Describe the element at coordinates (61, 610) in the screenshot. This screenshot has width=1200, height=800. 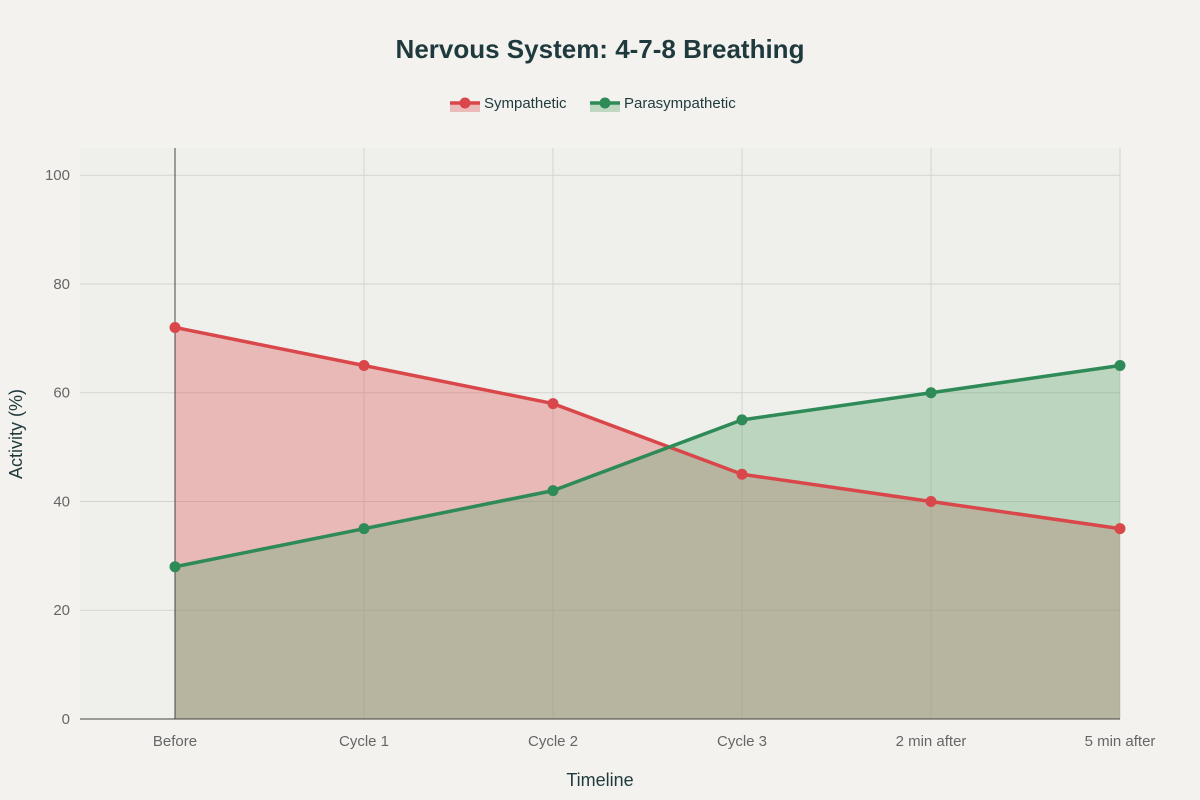
I see `y-tick-label: 20` at that location.